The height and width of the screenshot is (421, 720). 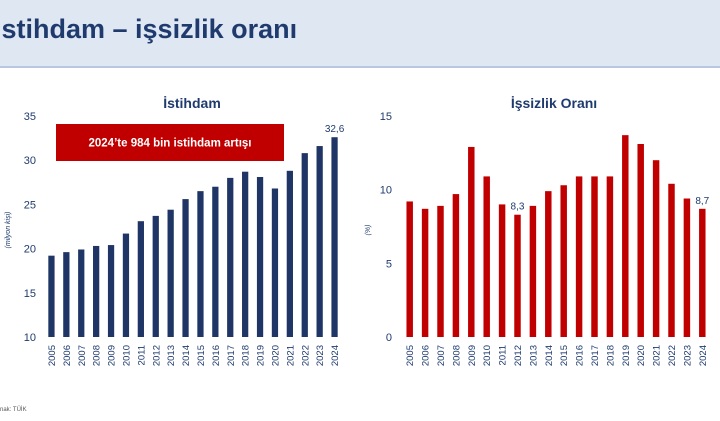 I want to click on y-axis-label: (%), so click(x=368, y=230).